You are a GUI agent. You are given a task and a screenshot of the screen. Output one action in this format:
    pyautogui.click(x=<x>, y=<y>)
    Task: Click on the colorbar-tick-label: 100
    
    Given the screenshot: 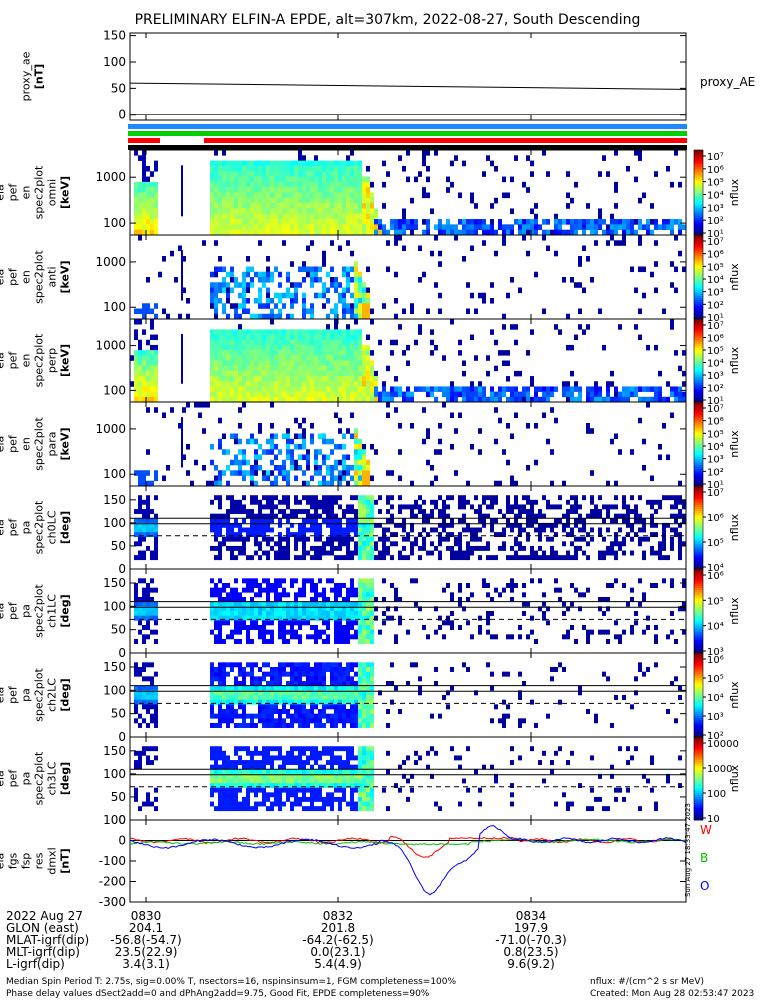 What is the action you would take?
    pyautogui.click(x=716, y=794)
    